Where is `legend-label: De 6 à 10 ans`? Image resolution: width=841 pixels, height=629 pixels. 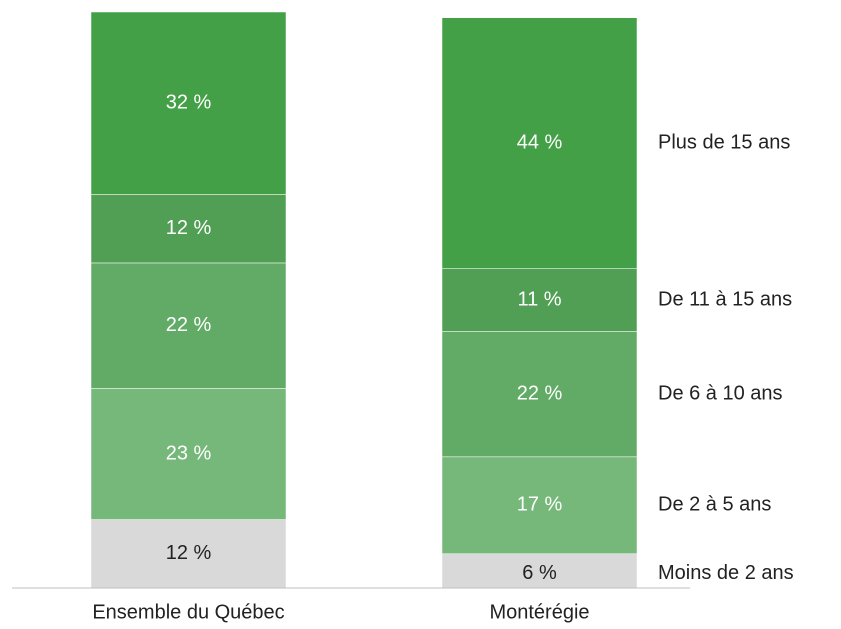
legend-label: De 6 à 10 ans is located at coordinates (720, 393).